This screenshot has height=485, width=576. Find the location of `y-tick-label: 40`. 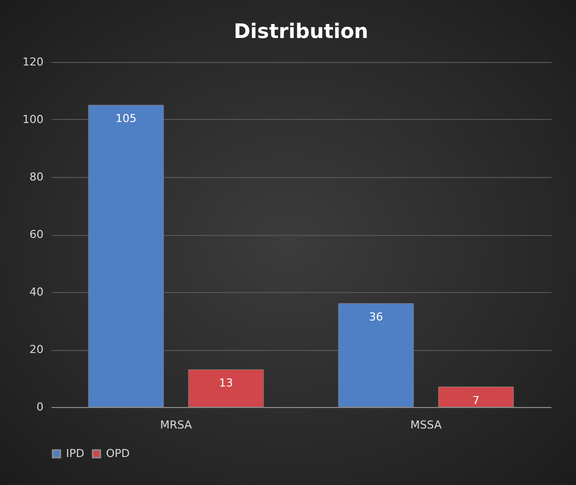

y-tick-label: 40 is located at coordinates (37, 292).